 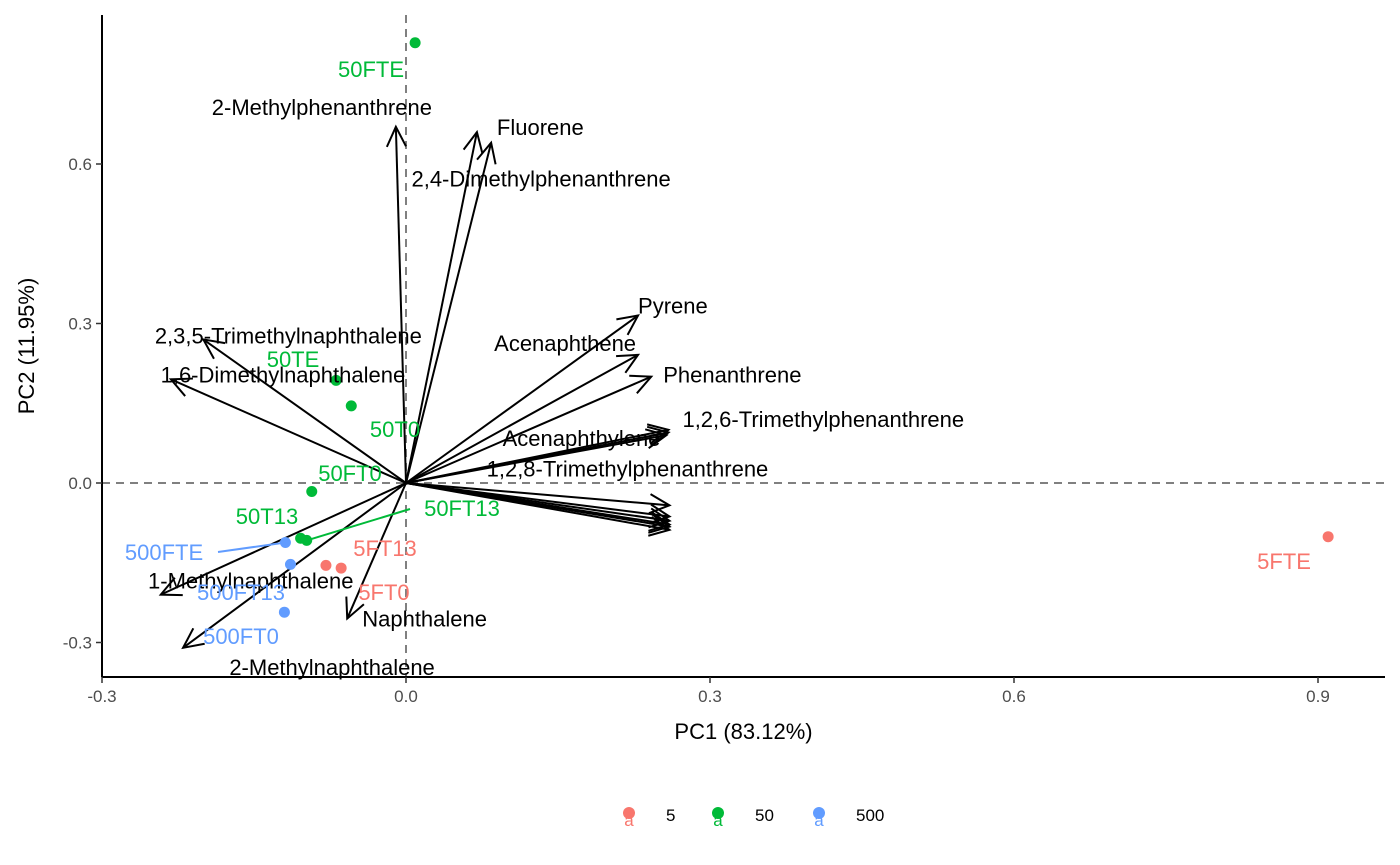 I want to click on point-50ft0, so click(x=312, y=492).